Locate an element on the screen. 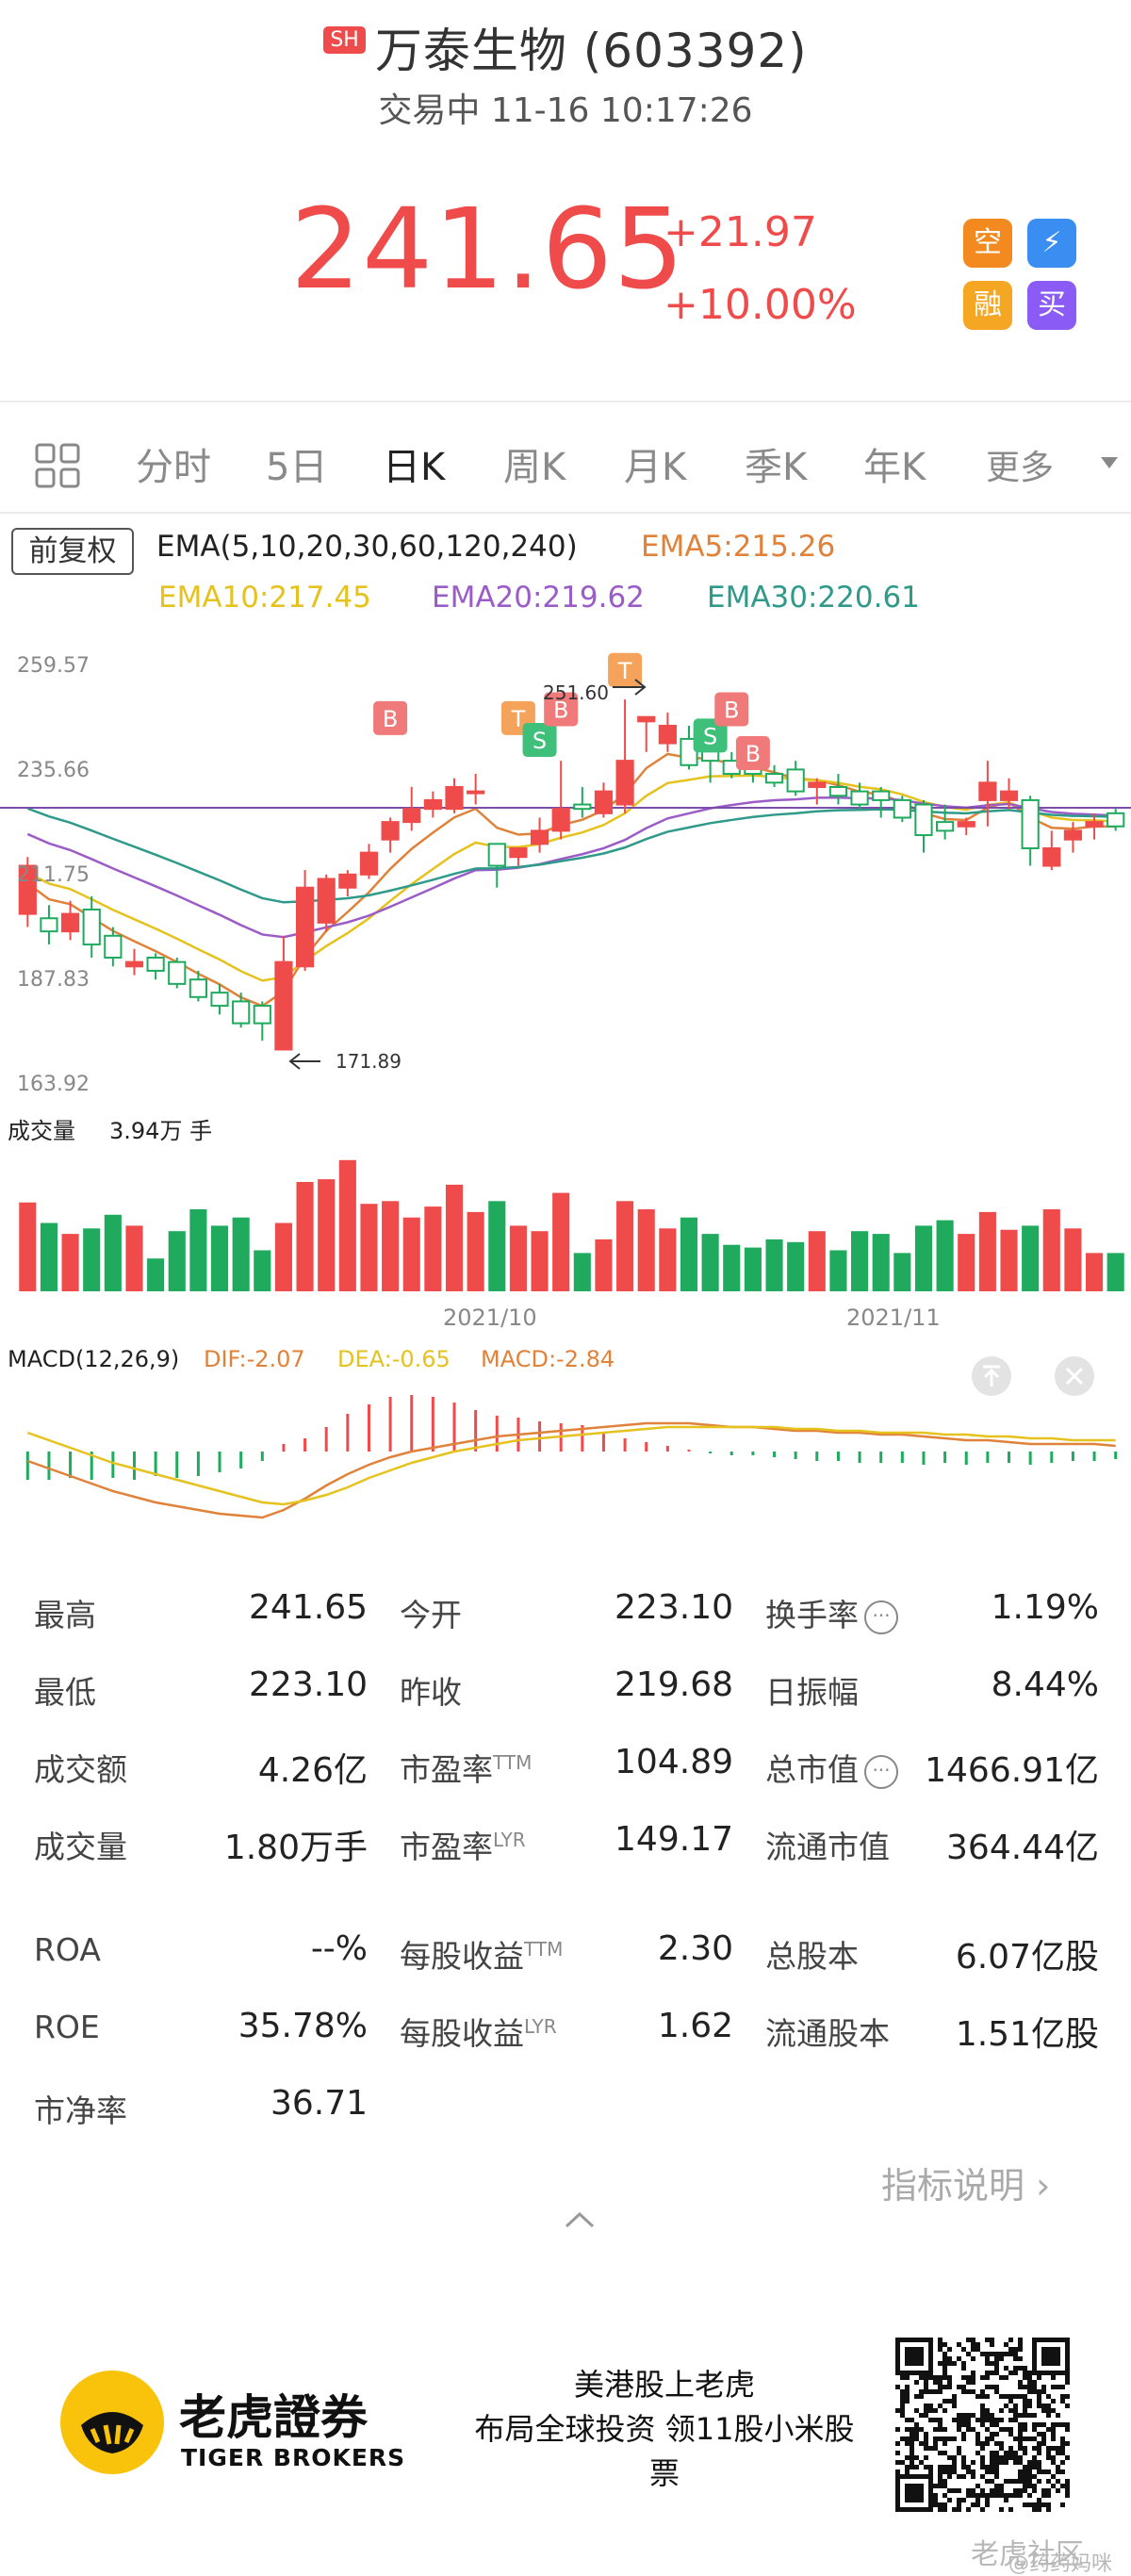 The height and width of the screenshot is (2576, 1131). tab-more: 更多 is located at coordinates (1021, 468).